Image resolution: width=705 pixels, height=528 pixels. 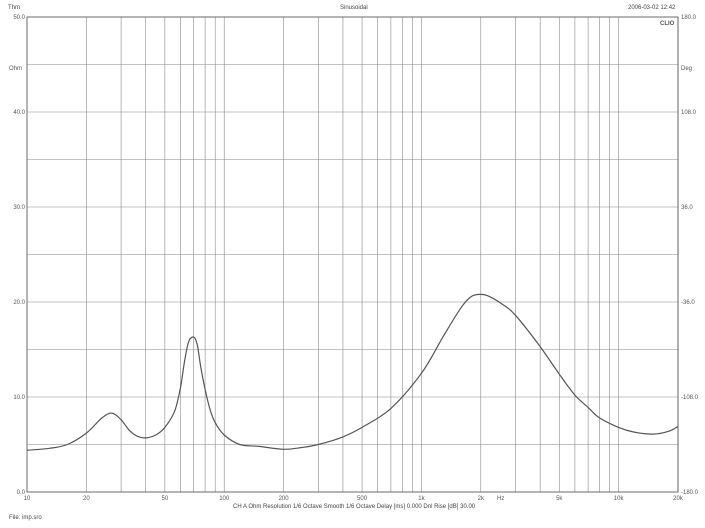 What do you see at coordinates (690, 255) in the screenshot?
I see `y2-axis-ticks: -180.0 -108.0 -36.0 36.0 108.0 180.0` at bounding box center [690, 255].